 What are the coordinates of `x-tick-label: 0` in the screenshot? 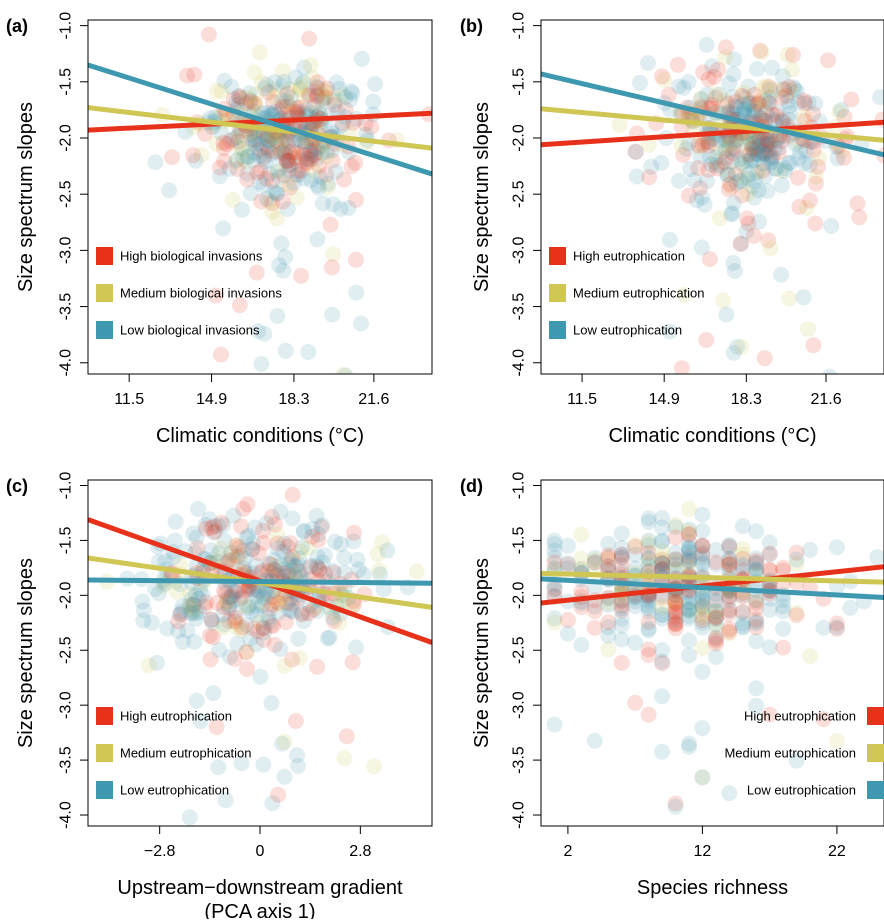 It's located at (260, 851).